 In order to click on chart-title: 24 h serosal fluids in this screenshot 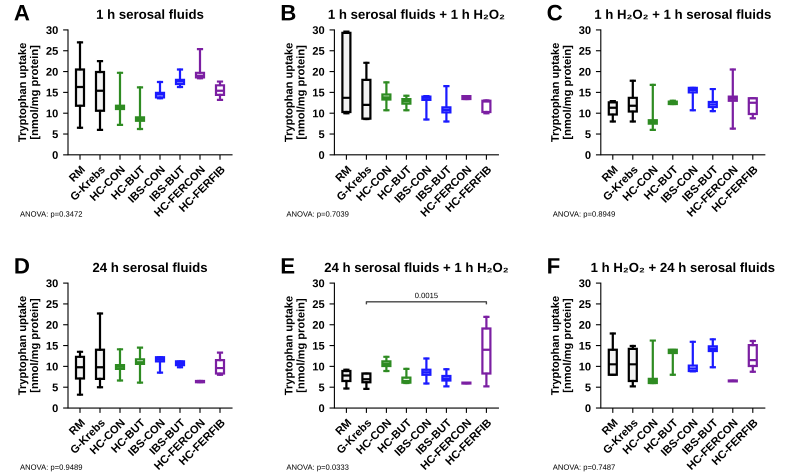, I will do `click(150, 267)`.